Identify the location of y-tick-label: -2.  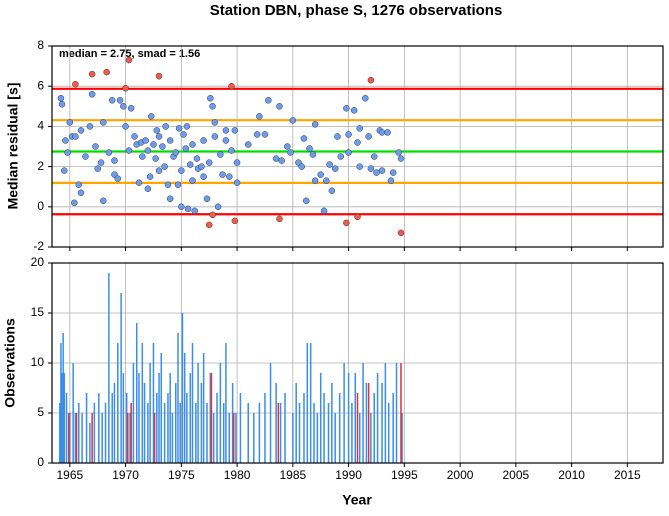
(38, 246).